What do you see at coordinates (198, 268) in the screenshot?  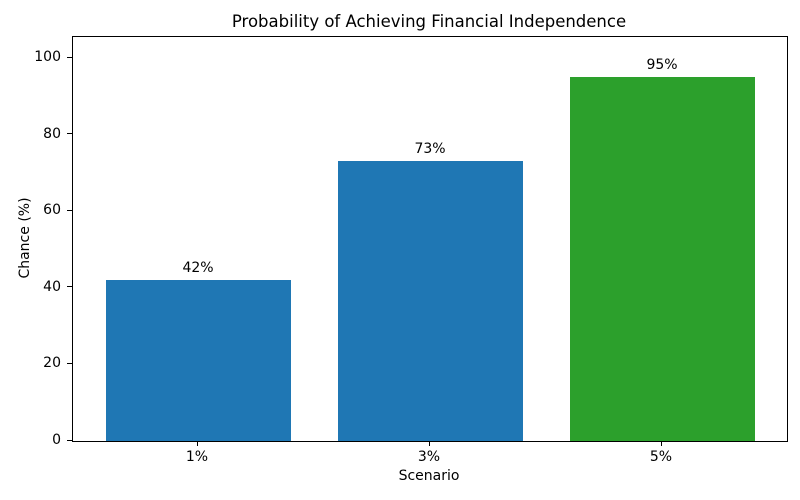 I see `bar-value-label: 42%` at bounding box center [198, 268].